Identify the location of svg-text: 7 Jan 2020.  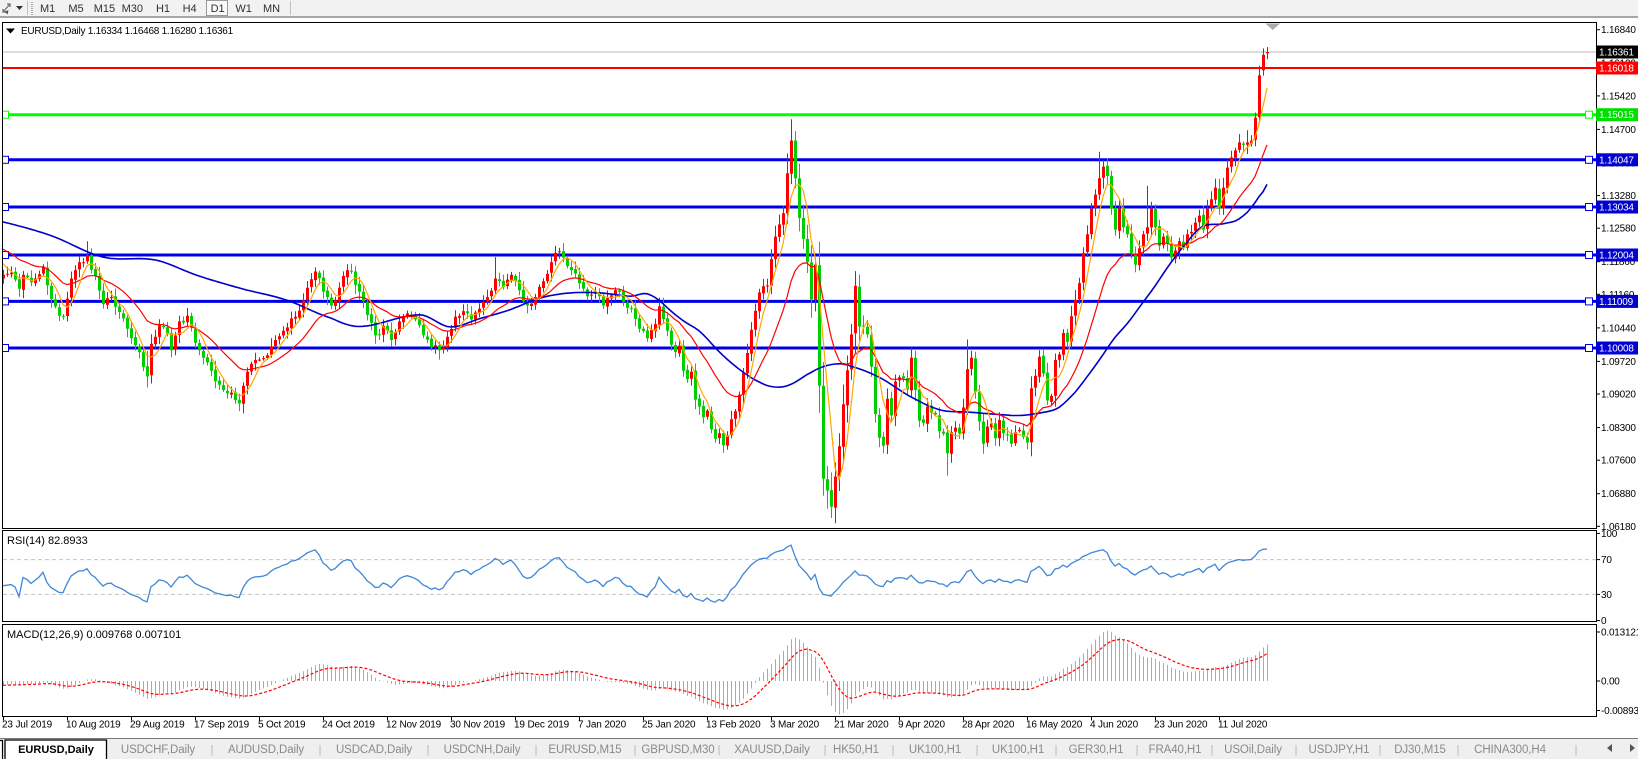
(602, 725).